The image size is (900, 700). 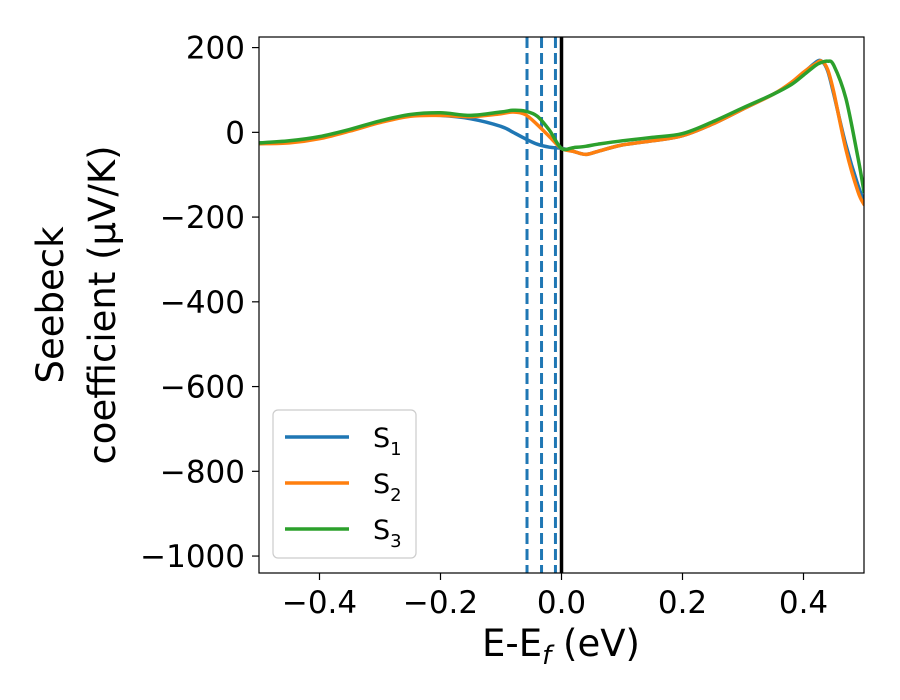 I want to click on x-axis-label: E-Ef (eV), so click(x=561, y=646).